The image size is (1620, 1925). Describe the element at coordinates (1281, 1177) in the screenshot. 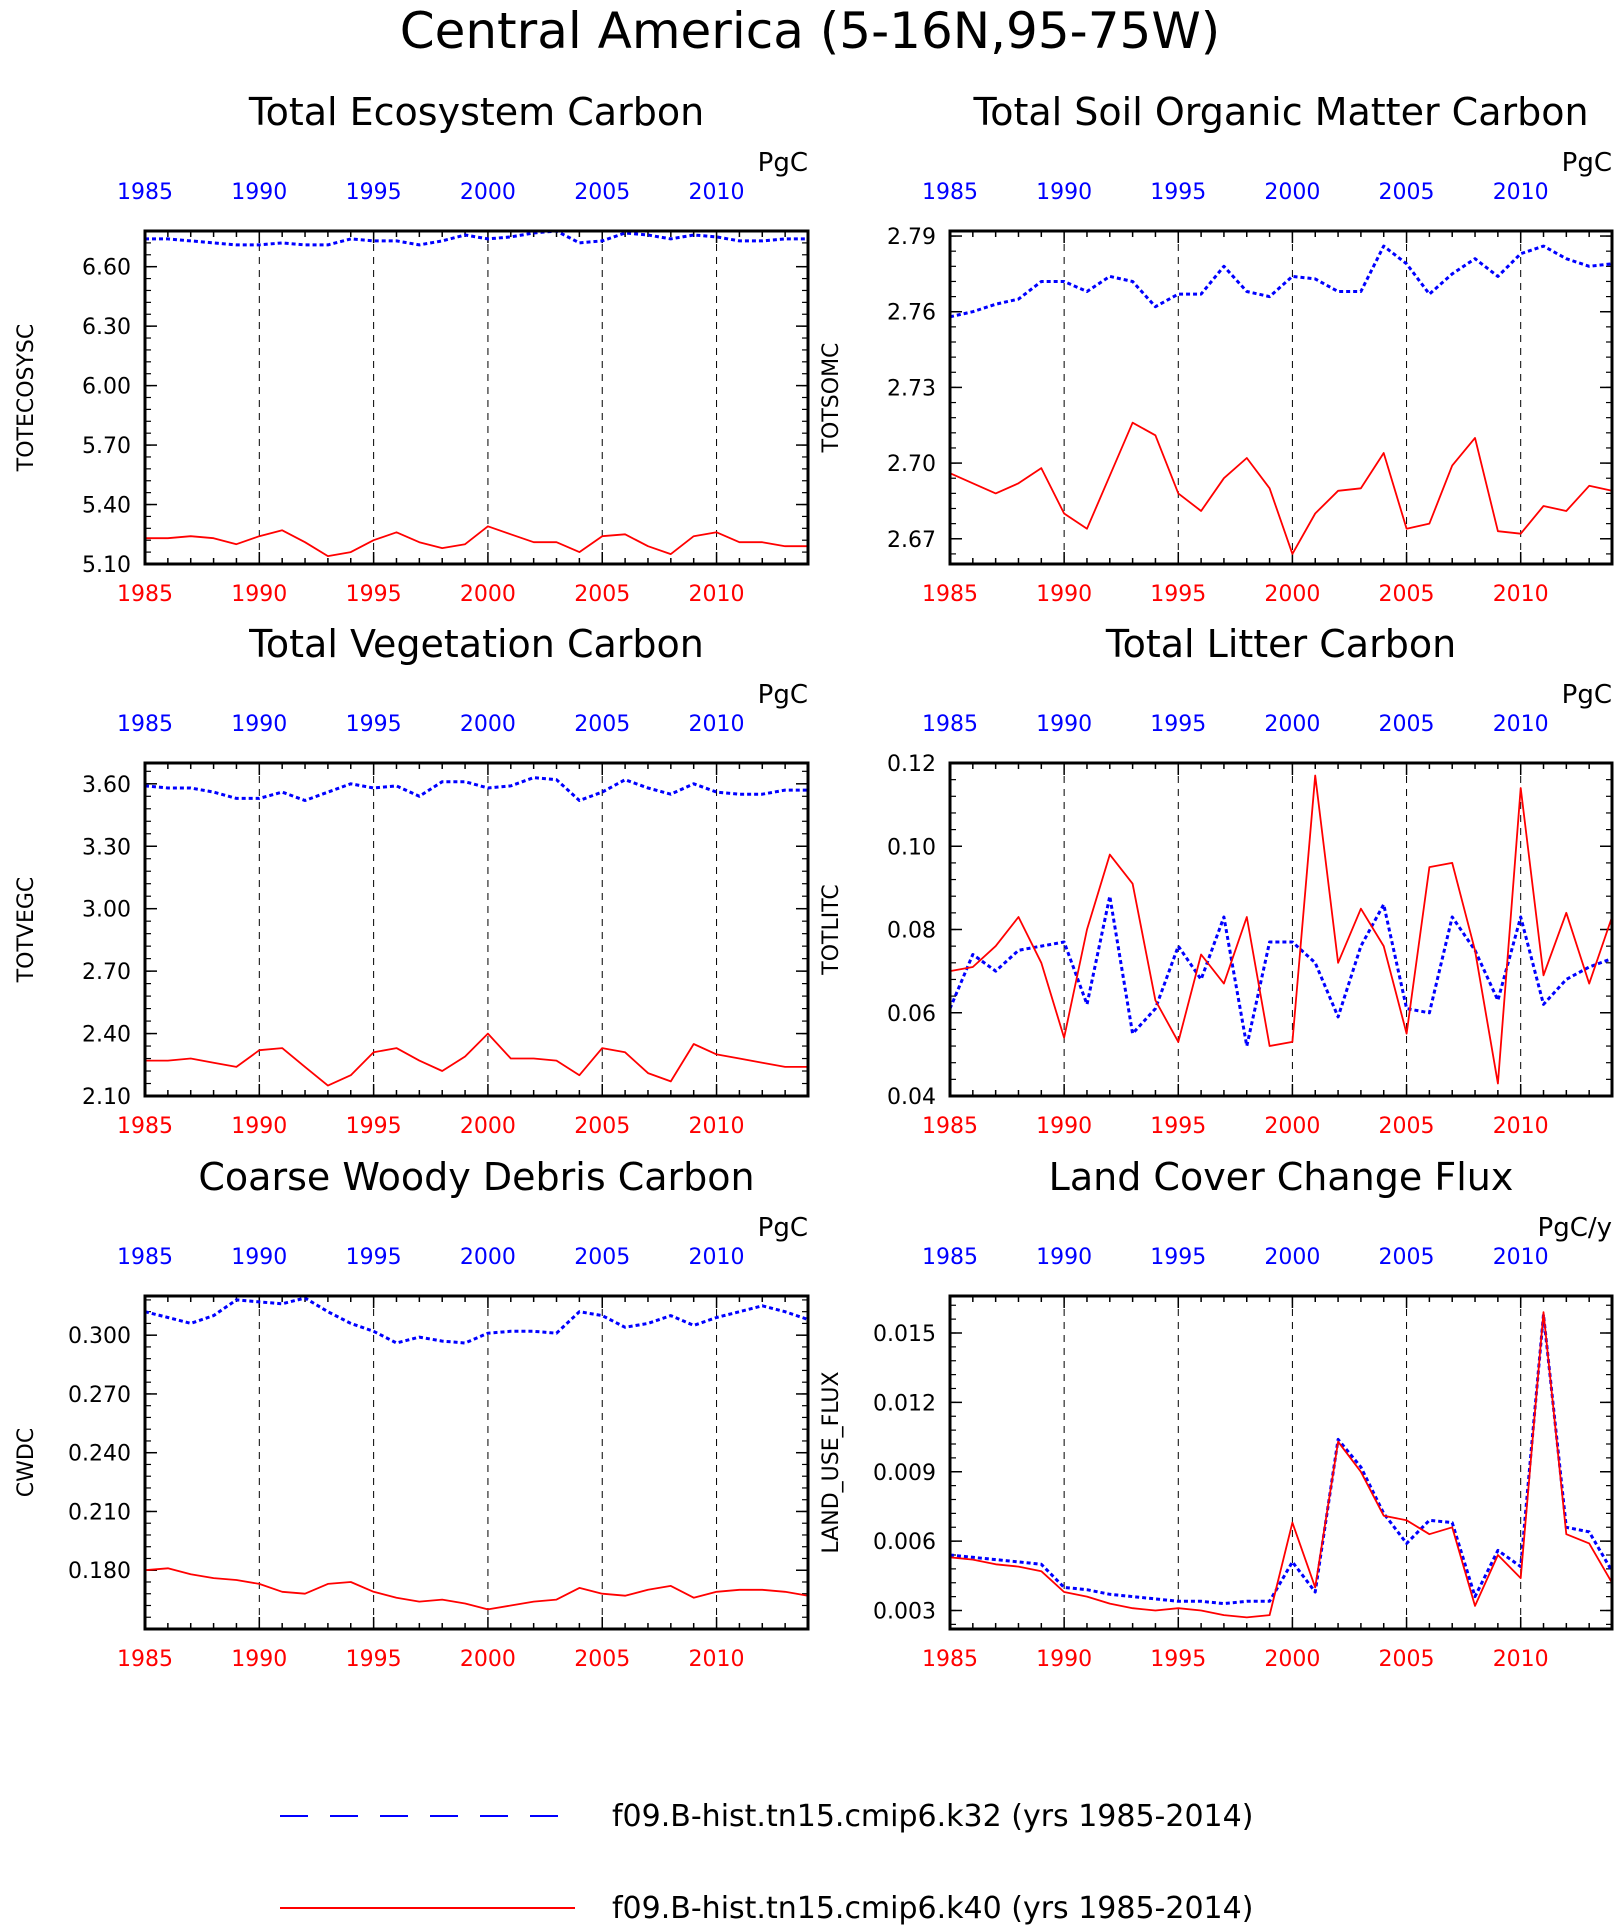

I see `panel-title: Land Cover Change Flux` at that location.